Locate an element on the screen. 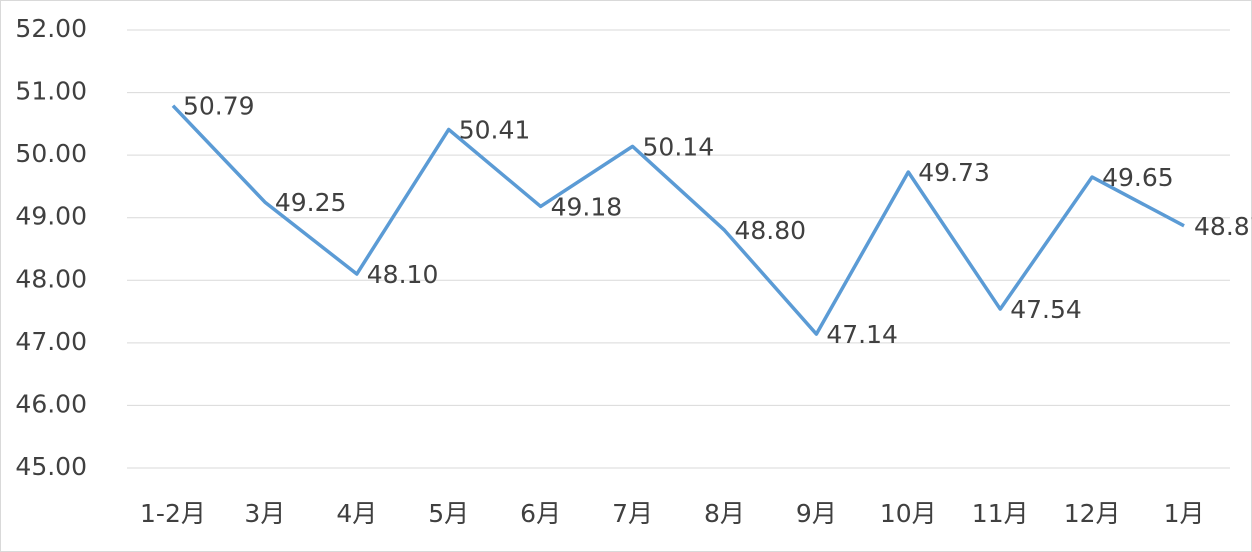 The image size is (1252, 552). x-tick-label: 7月 is located at coordinates (632, 513).